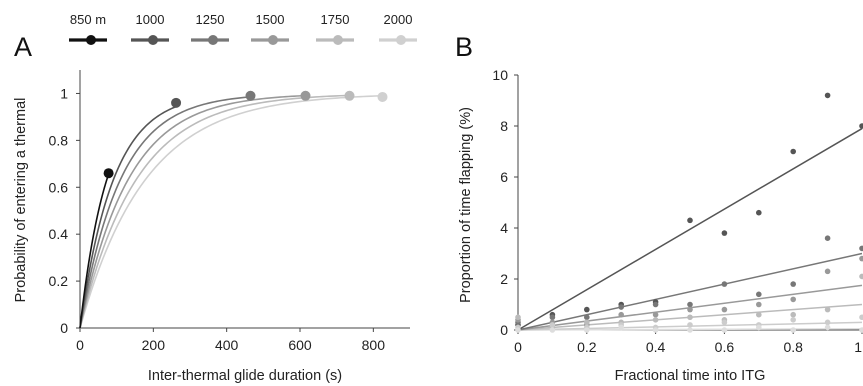  What do you see at coordinates (227, 345) in the screenshot?
I see `x-tick-label-a: 400` at bounding box center [227, 345].